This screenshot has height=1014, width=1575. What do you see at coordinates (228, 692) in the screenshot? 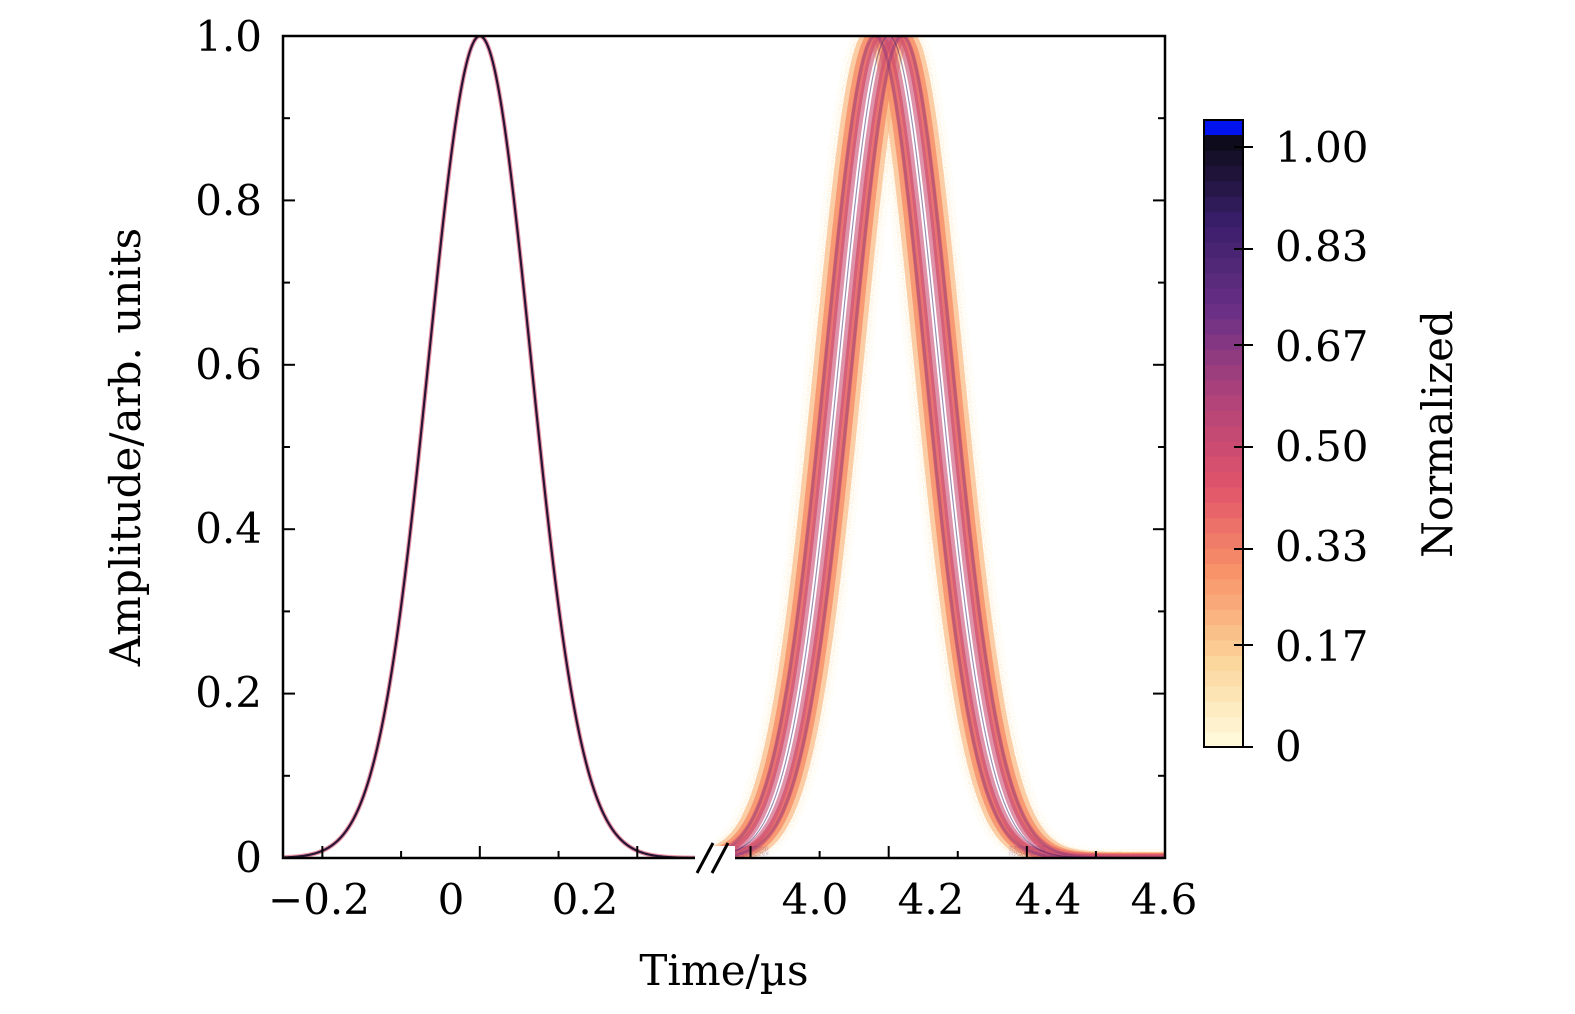
I see `y-tick-label: 0.2` at bounding box center [228, 692].